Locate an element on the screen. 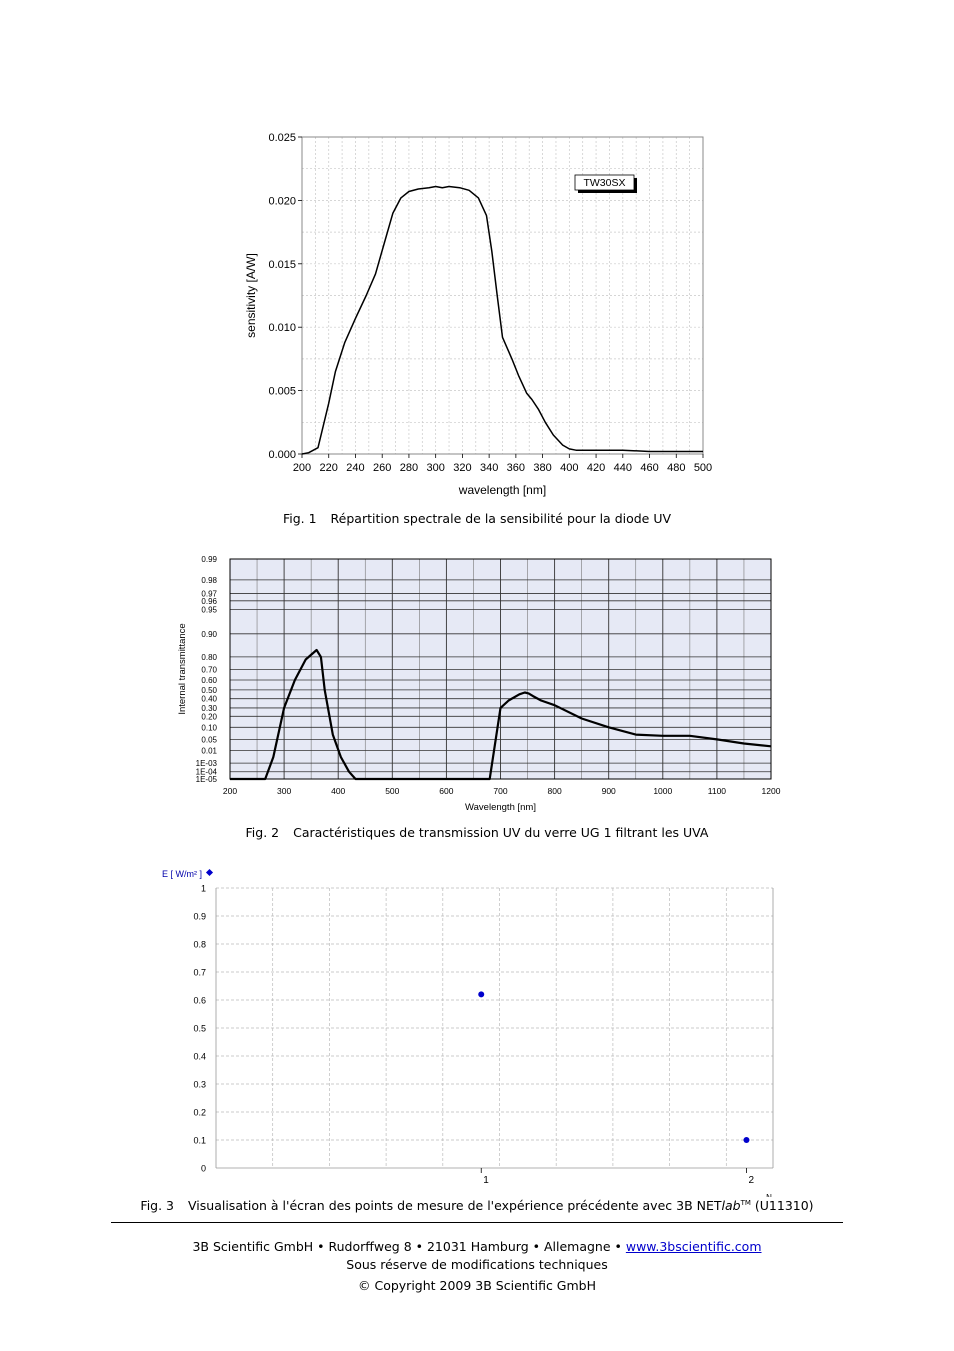 The width and height of the screenshot is (954, 1351). fig3-y-tick-label: 0.7 is located at coordinates (199, 973).